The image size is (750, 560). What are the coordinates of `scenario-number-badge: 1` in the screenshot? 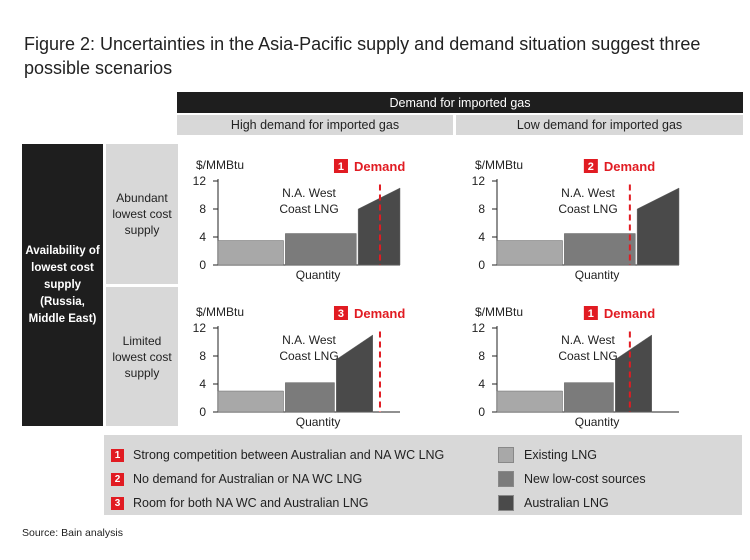 It's located at (117, 455).